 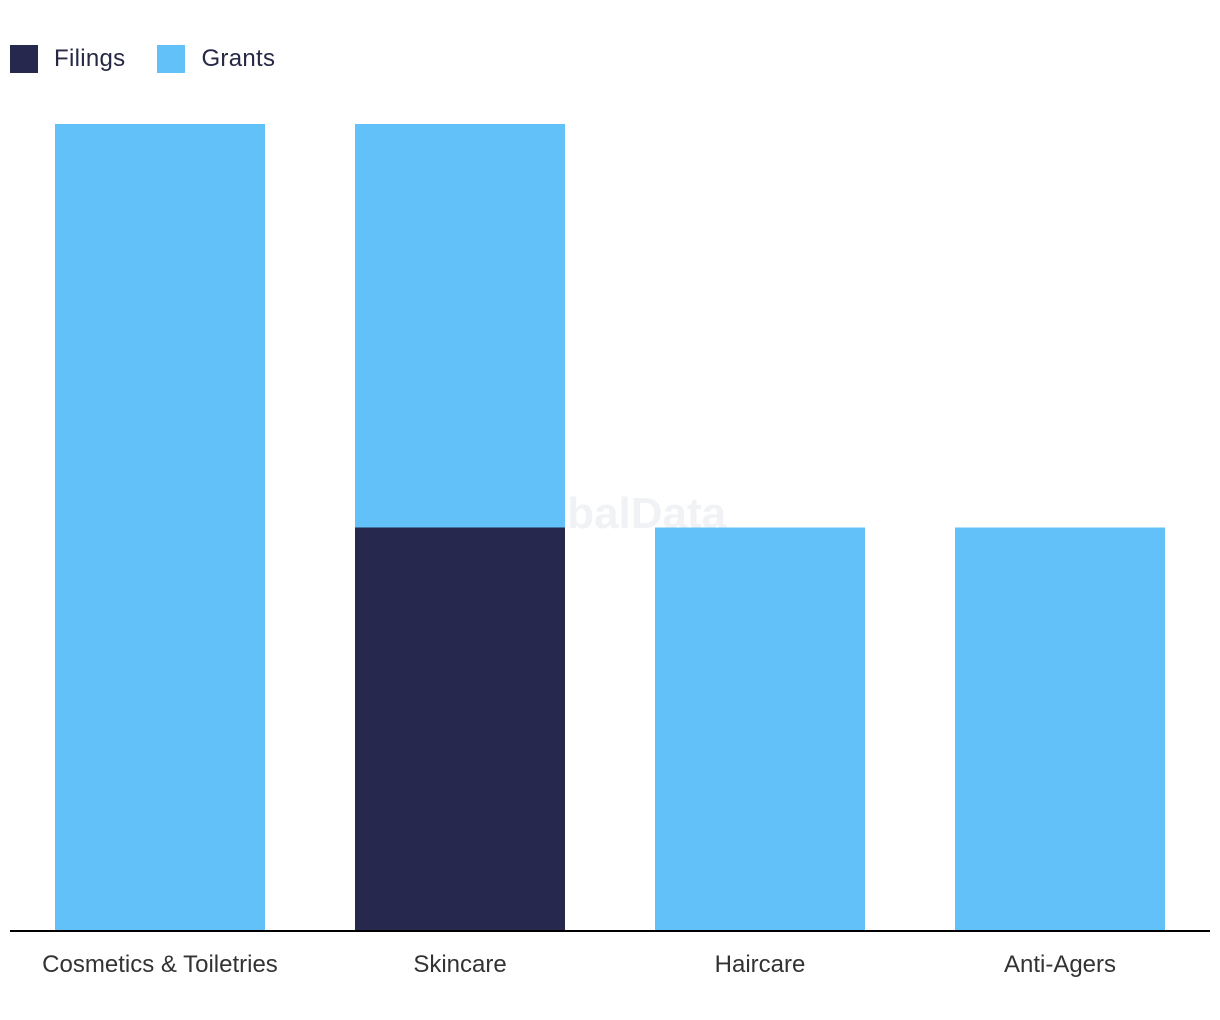 What do you see at coordinates (160, 964) in the screenshot?
I see `x-tick-label: Cosmetics & Toiletries` at bounding box center [160, 964].